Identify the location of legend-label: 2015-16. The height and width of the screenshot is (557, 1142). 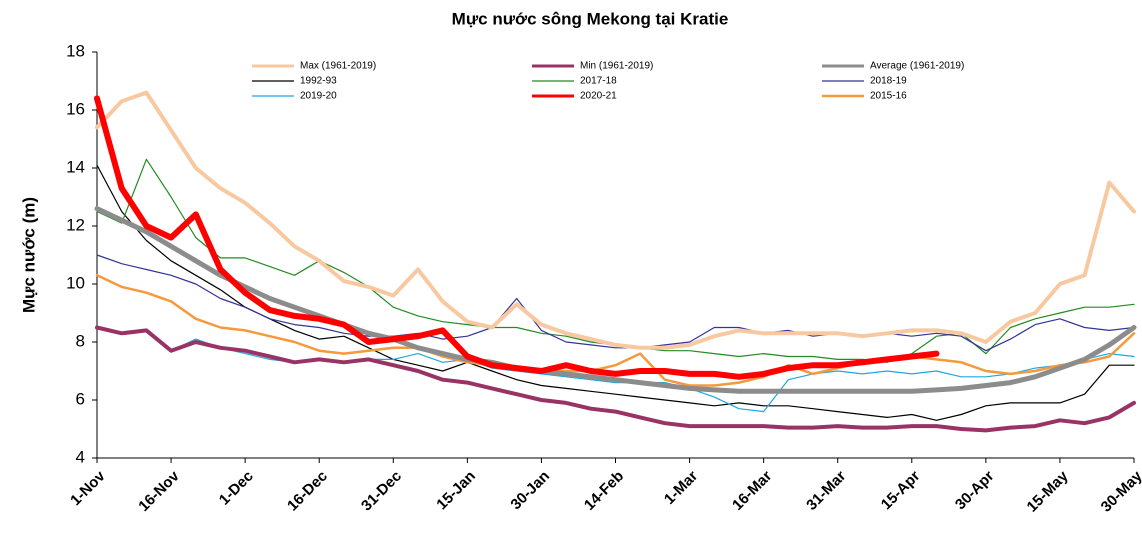
(888, 96).